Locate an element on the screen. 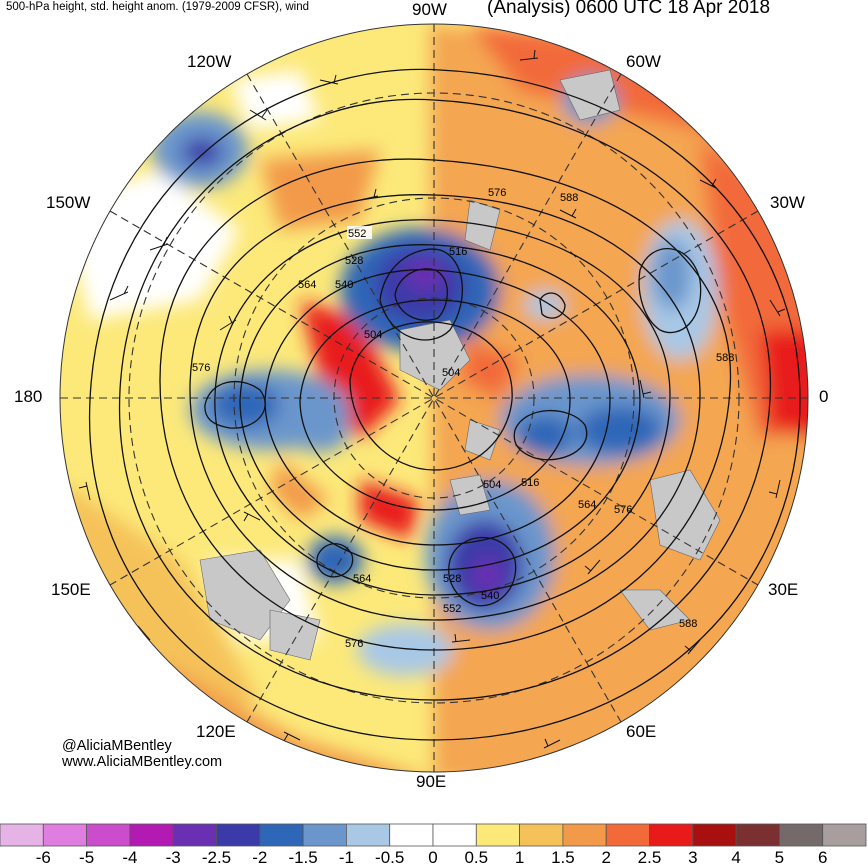  colorbar-tick-label: 0.5 is located at coordinates (476, 856).